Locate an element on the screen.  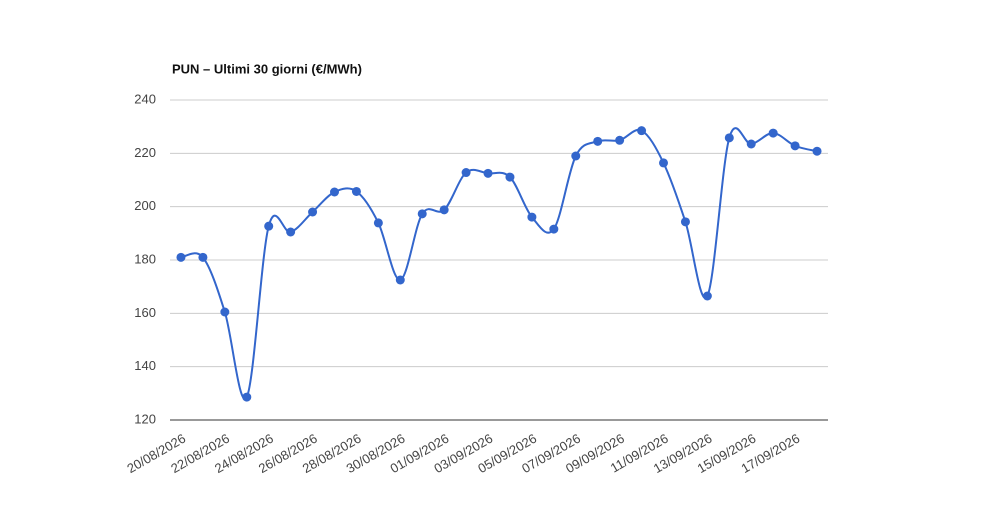
y-tick-label: 200 is located at coordinates (145, 205).